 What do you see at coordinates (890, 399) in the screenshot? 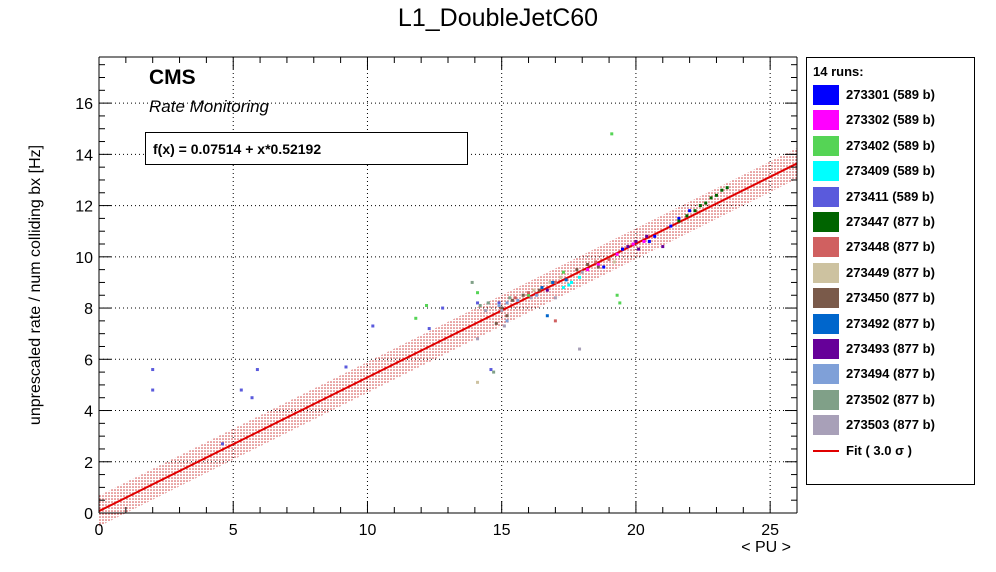
I see `legend-label: 273502 (877 b)` at bounding box center [890, 399].